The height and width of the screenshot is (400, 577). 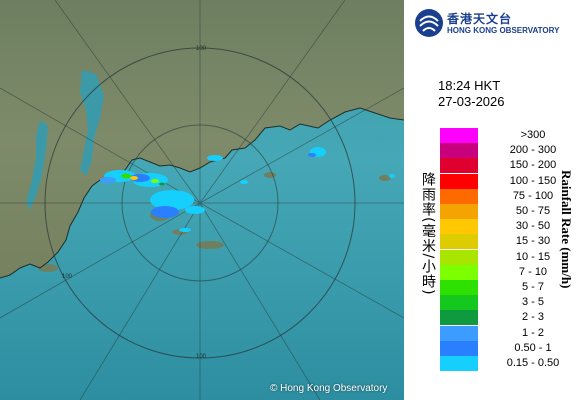 I want to click on legend-label: 5 - 7, so click(x=532, y=287).